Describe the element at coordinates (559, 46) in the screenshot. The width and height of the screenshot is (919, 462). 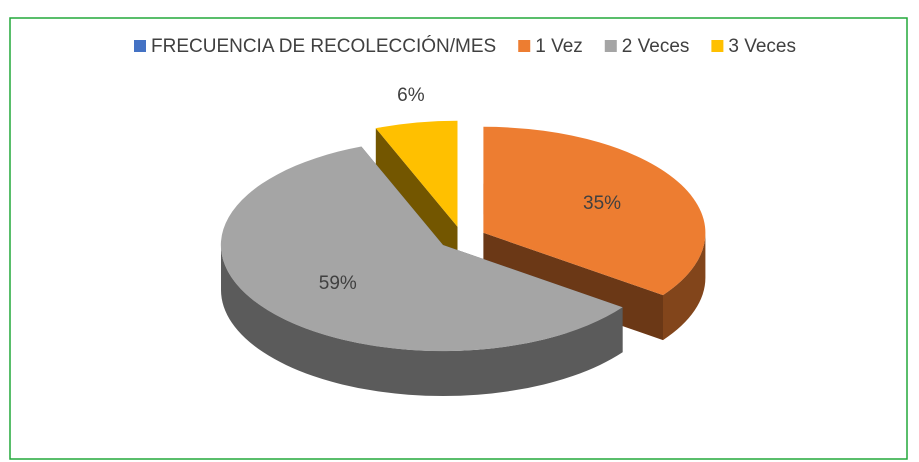
I see `legend-label: 1 Vez` at that location.